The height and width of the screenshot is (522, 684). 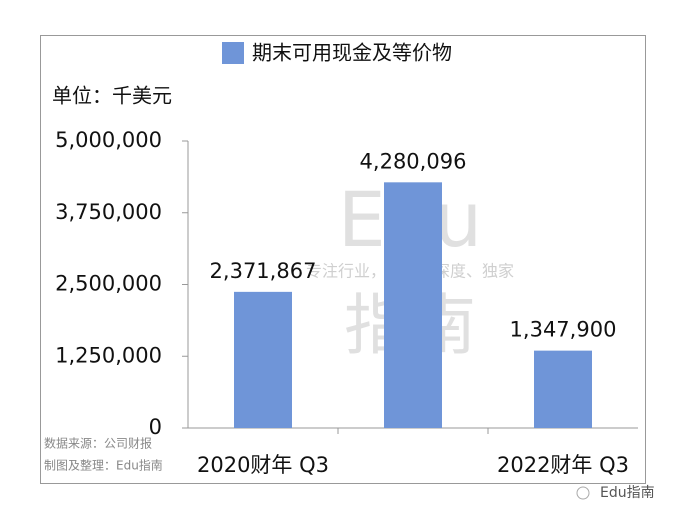 What do you see at coordinates (352, 53) in the screenshot?
I see `legend-label: 期末可用现金及等价物` at bounding box center [352, 53].